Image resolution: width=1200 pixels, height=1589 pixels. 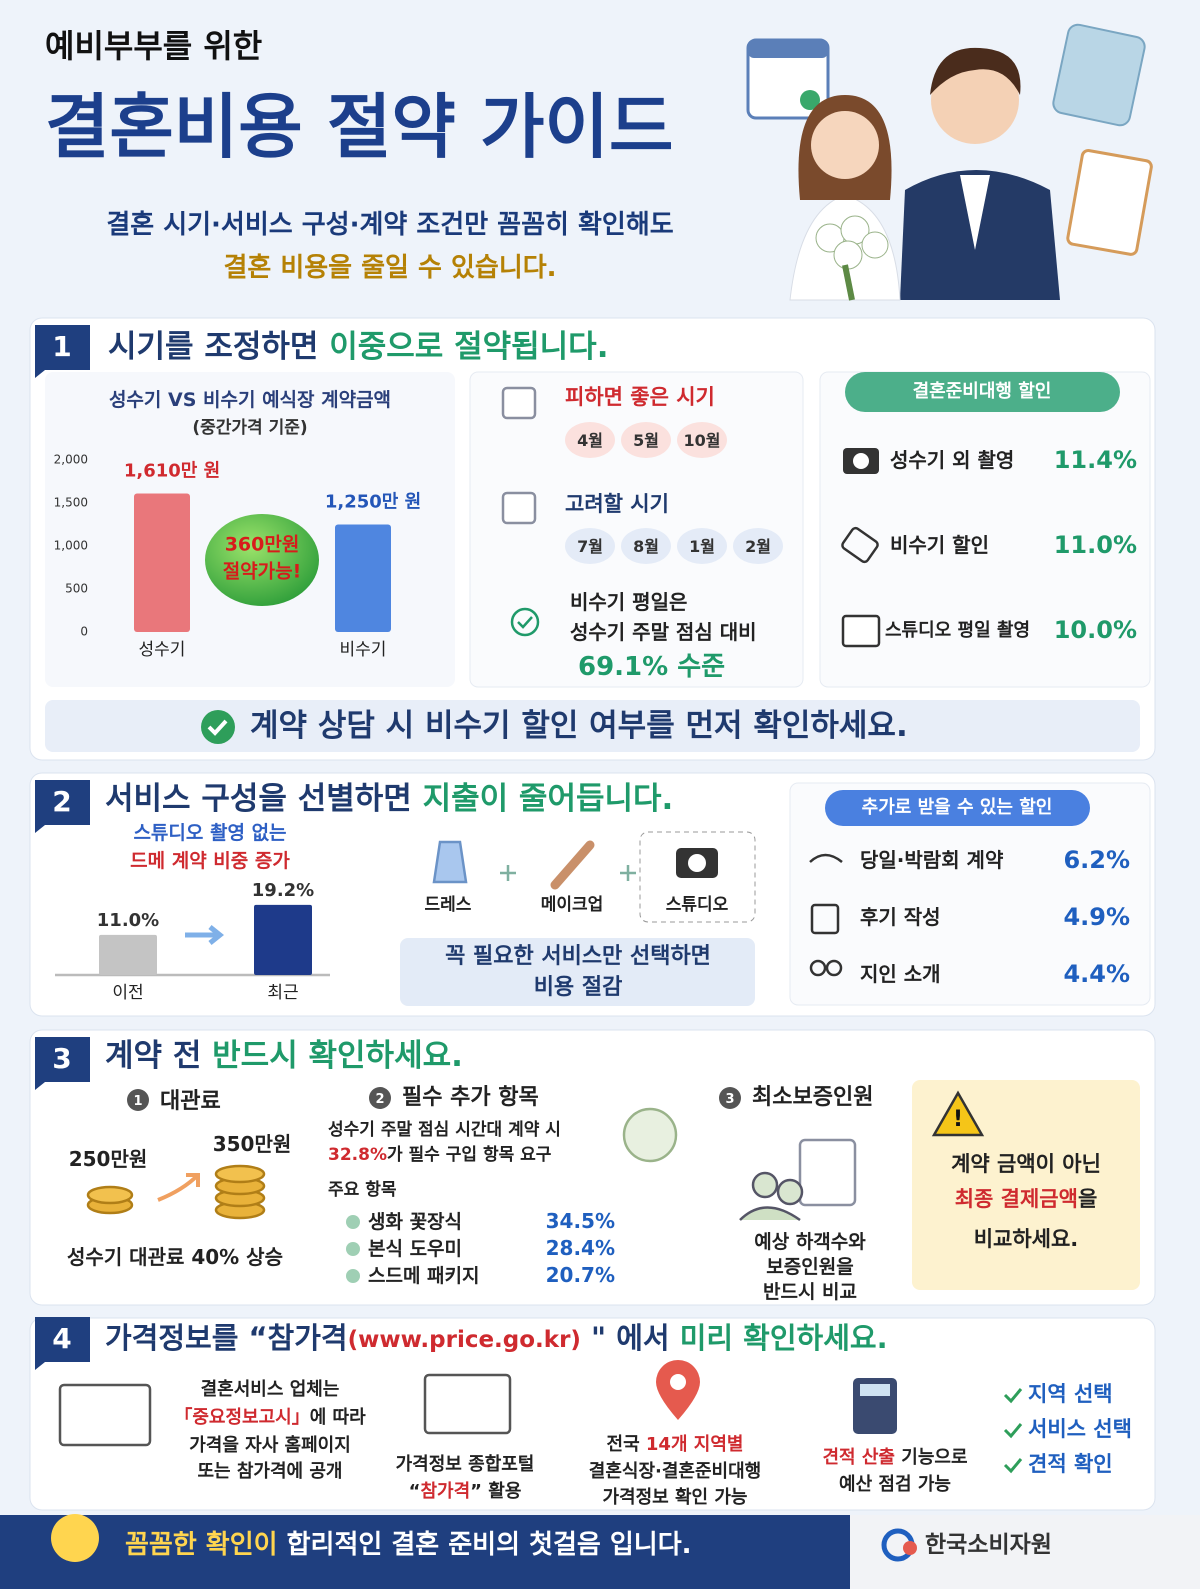 What do you see at coordinates (415, 1491) in the screenshot?
I see `info-text-part: “` at bounding box center [415, 1491].